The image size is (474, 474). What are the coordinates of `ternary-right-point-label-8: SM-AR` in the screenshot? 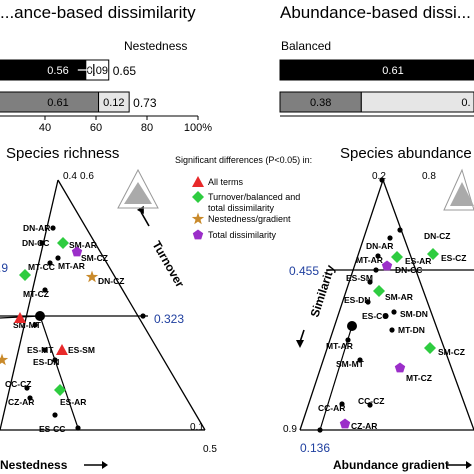 It's located at (399, 297).